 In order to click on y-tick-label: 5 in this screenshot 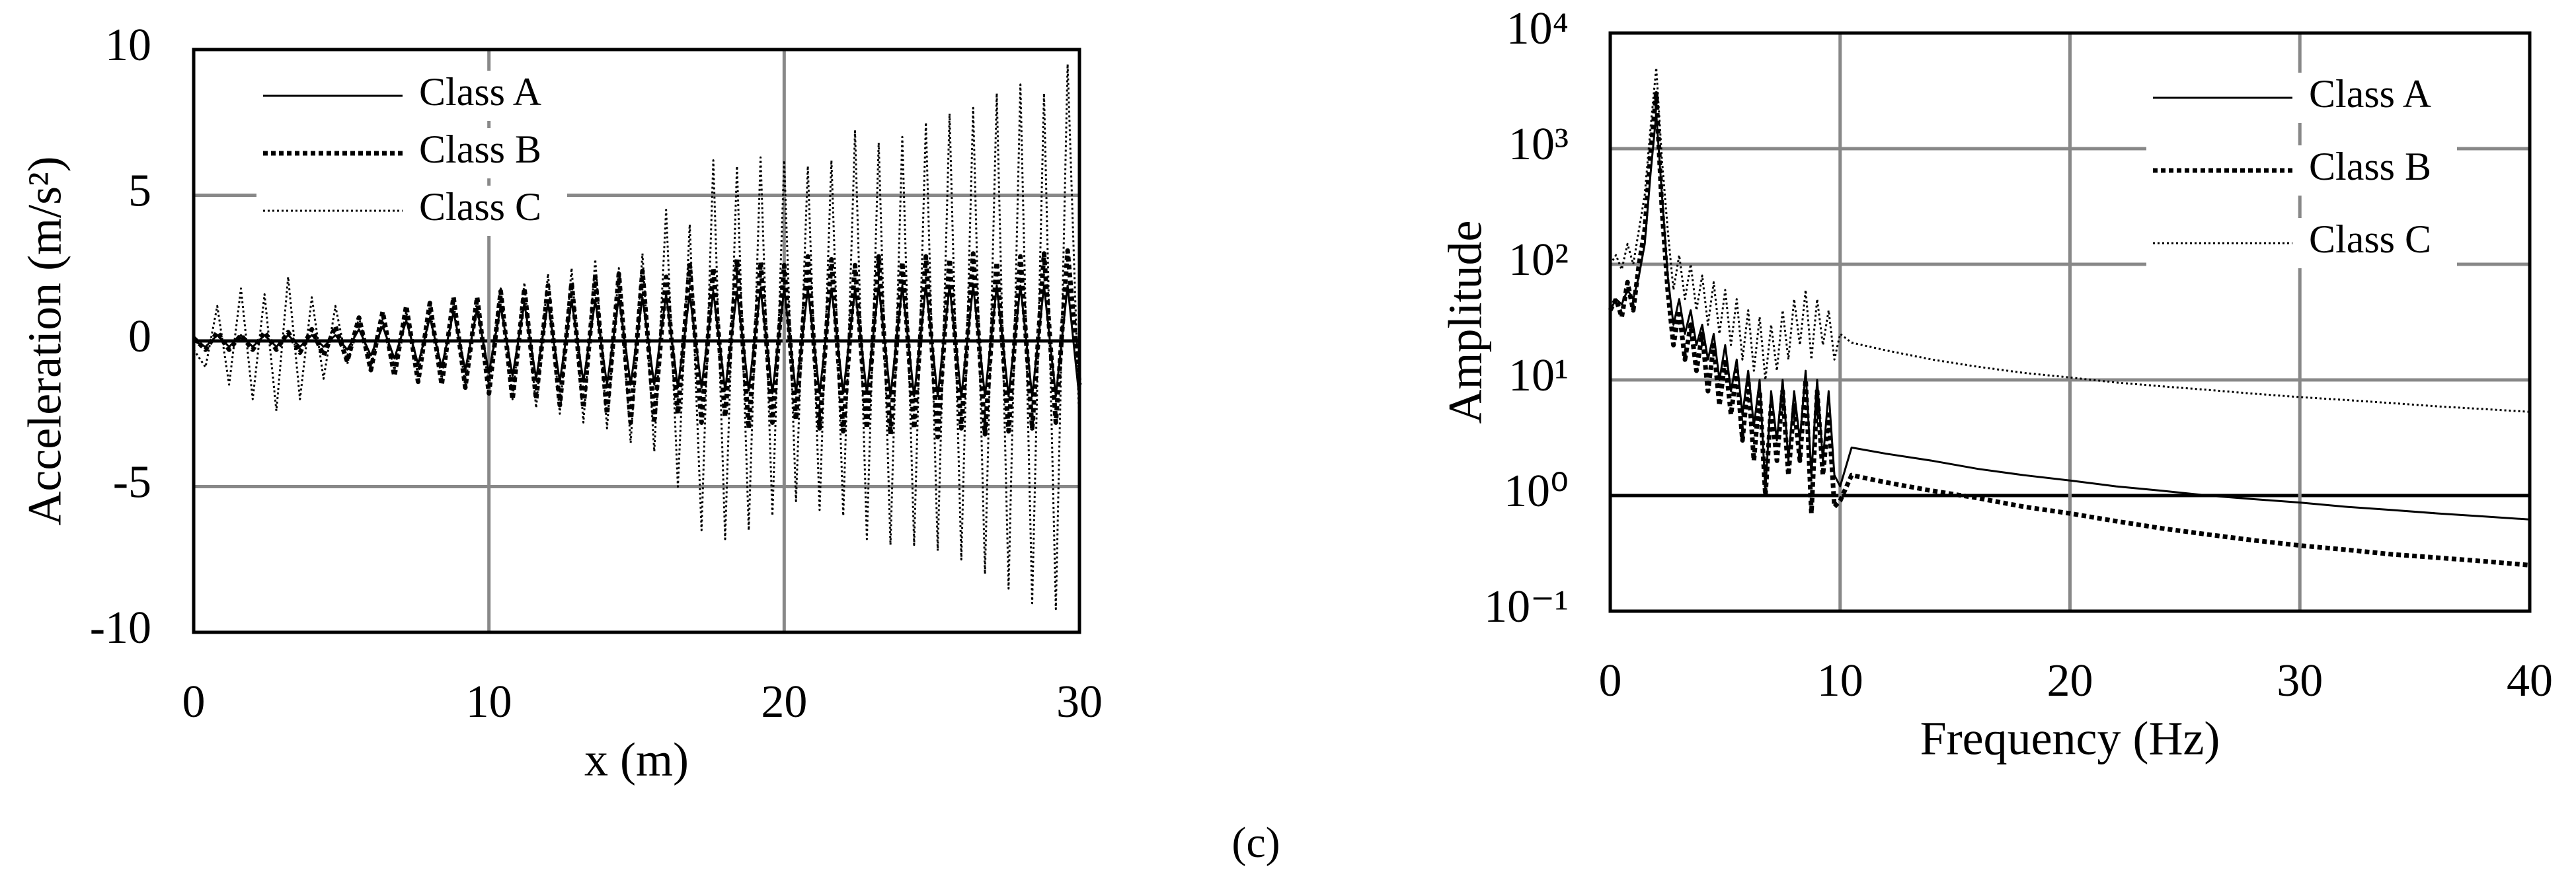, I will do `click(139, 192)`.